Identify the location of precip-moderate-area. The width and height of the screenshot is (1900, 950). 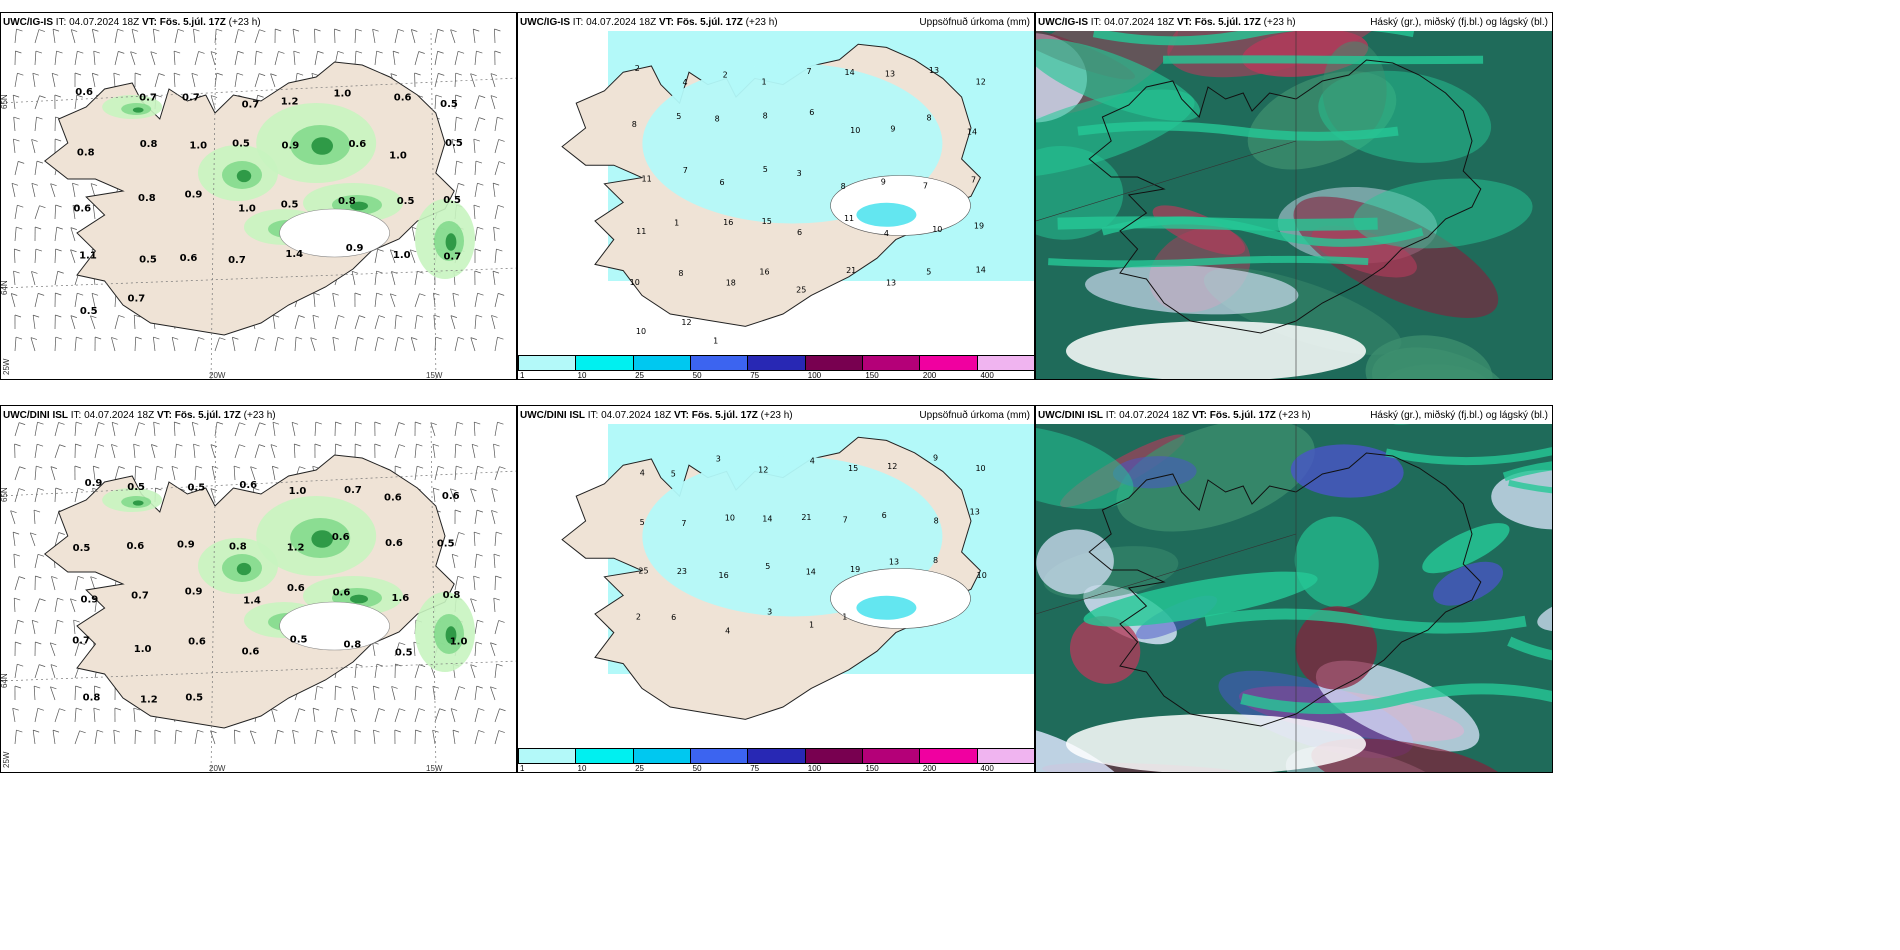
(886, 607).